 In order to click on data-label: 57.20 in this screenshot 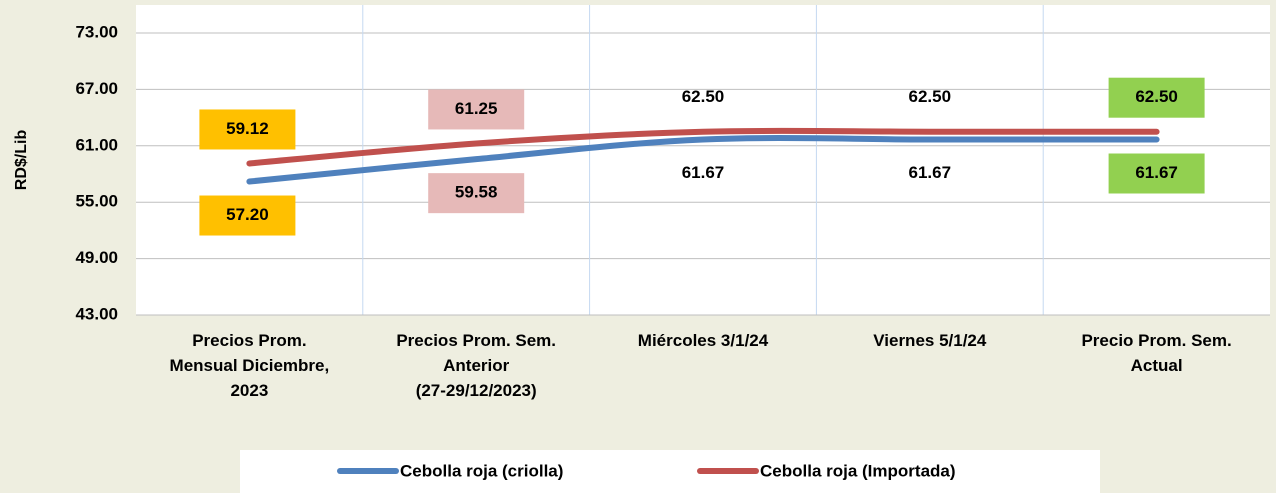, I will do `click(247, 214)`.